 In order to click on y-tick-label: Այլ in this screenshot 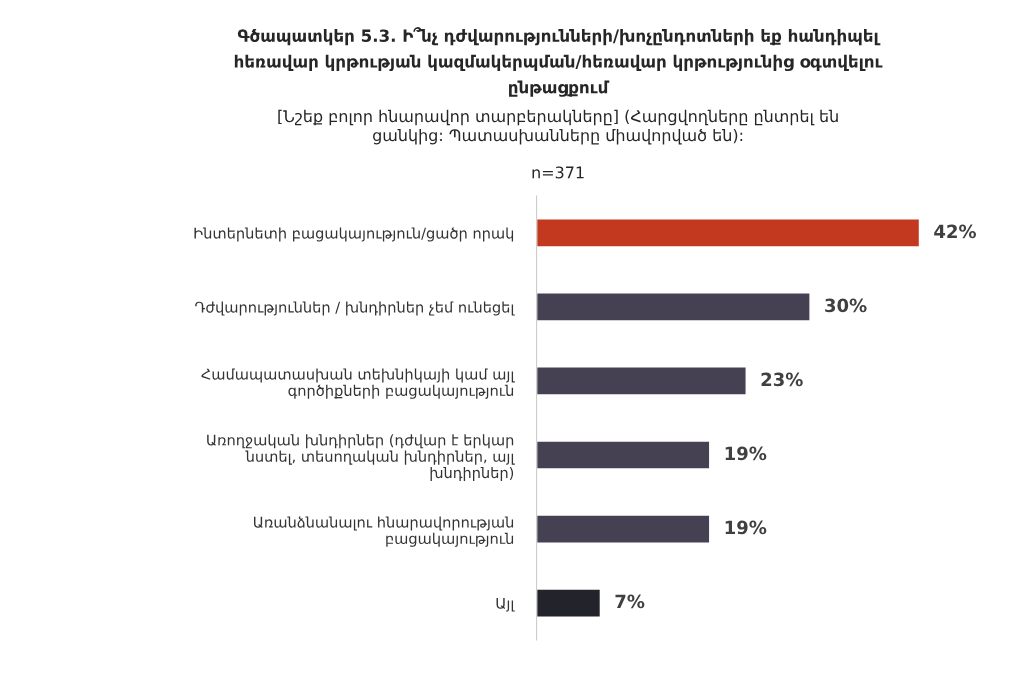, I will do `click(505, 604)`.